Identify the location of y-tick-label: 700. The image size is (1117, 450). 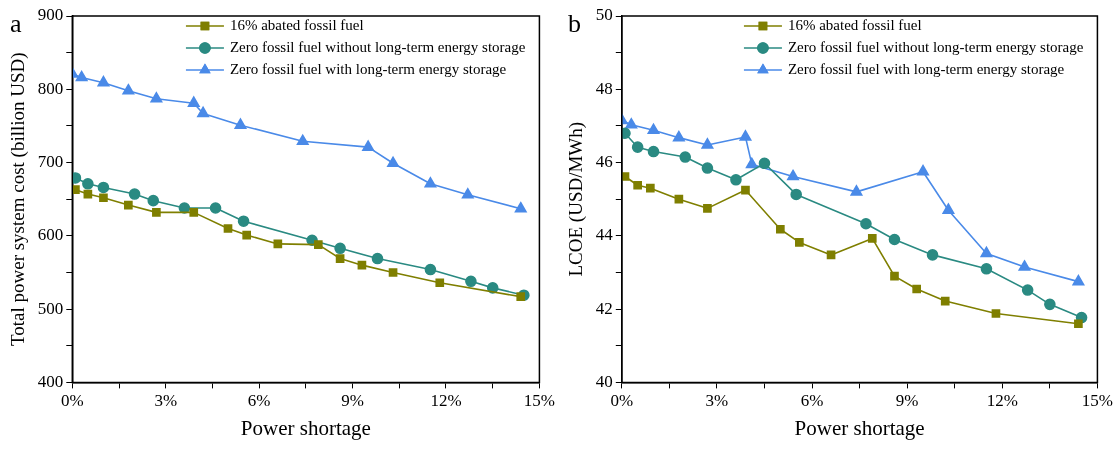
(50, 162).